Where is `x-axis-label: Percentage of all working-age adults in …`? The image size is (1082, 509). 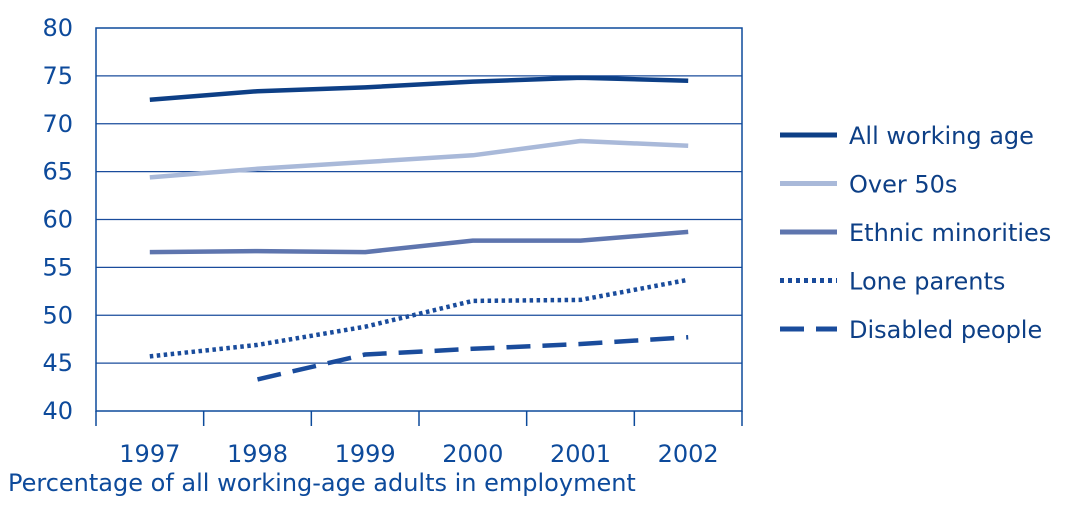 x-axis-label: Percentage of all working-age adults in … is located at coordinates (322, 483).